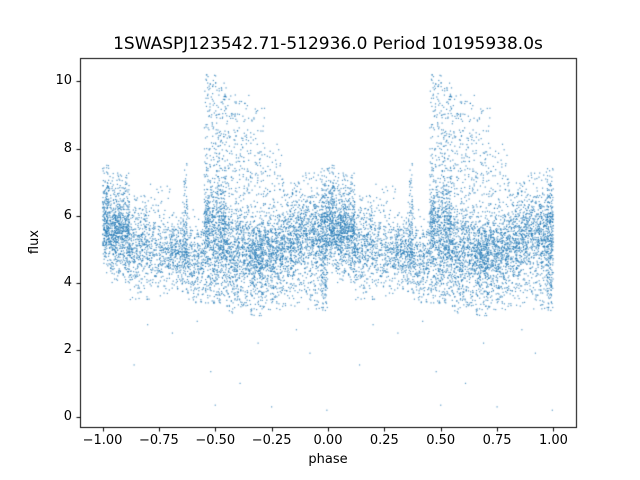 The image size is (640, 480). What do you see at coordinates (63, 81) in the screenshot?
I see `y-tick-label: 10` at bounding box center [63, 81].